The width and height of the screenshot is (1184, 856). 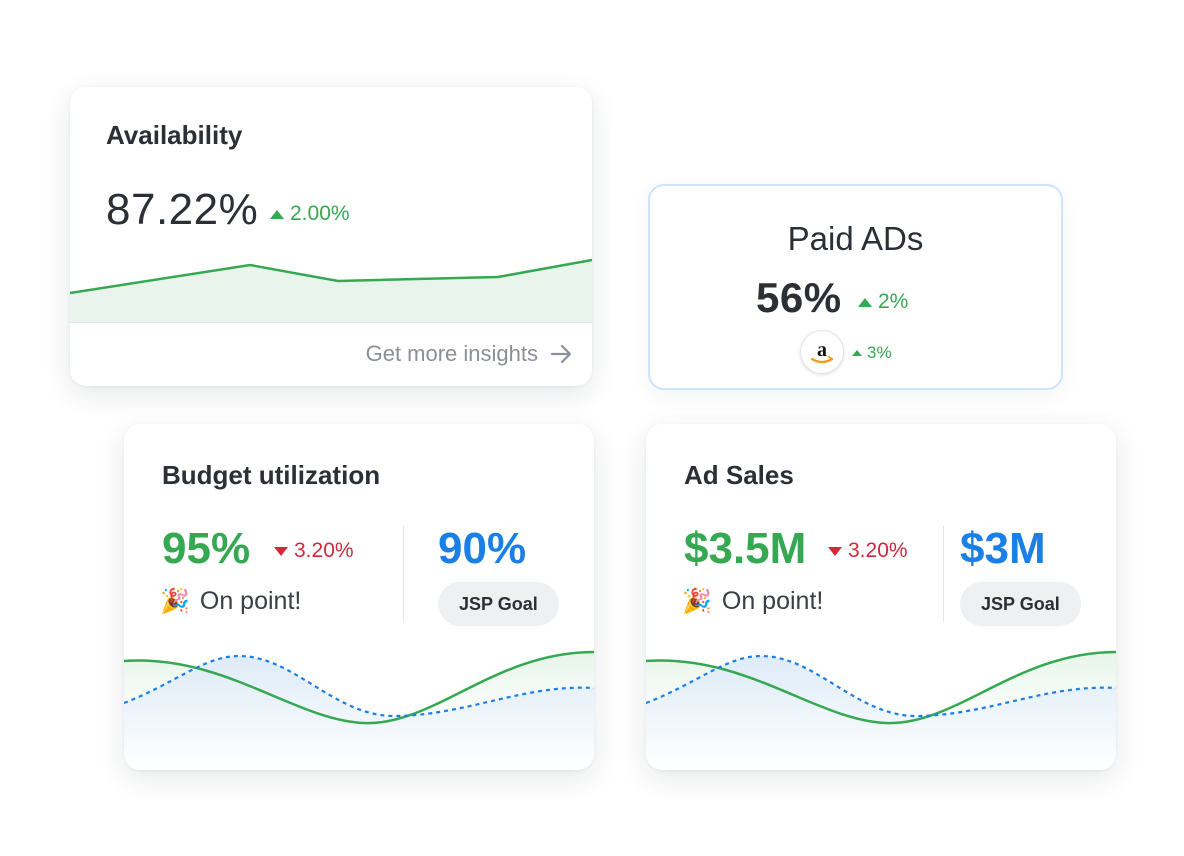 I want to click on availability-delta-value: 2.00%, so click(x=320, y=213).